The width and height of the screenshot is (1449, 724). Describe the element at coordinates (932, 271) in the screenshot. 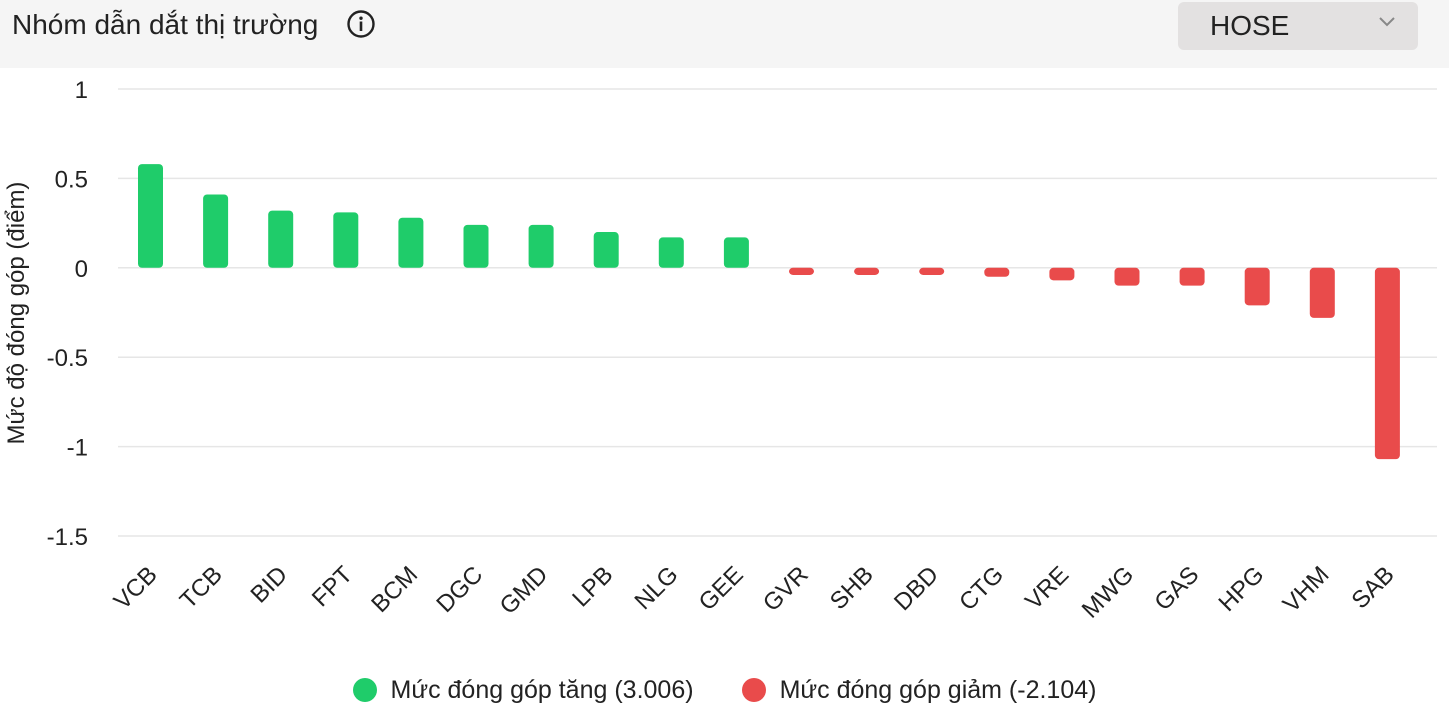

I see `bar-dbd` at that location.